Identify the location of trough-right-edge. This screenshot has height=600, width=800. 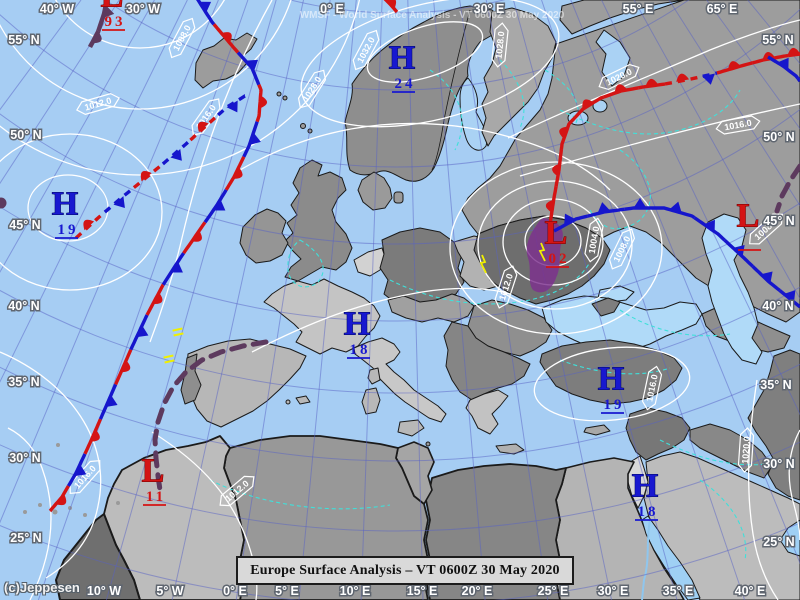
(787, 188).